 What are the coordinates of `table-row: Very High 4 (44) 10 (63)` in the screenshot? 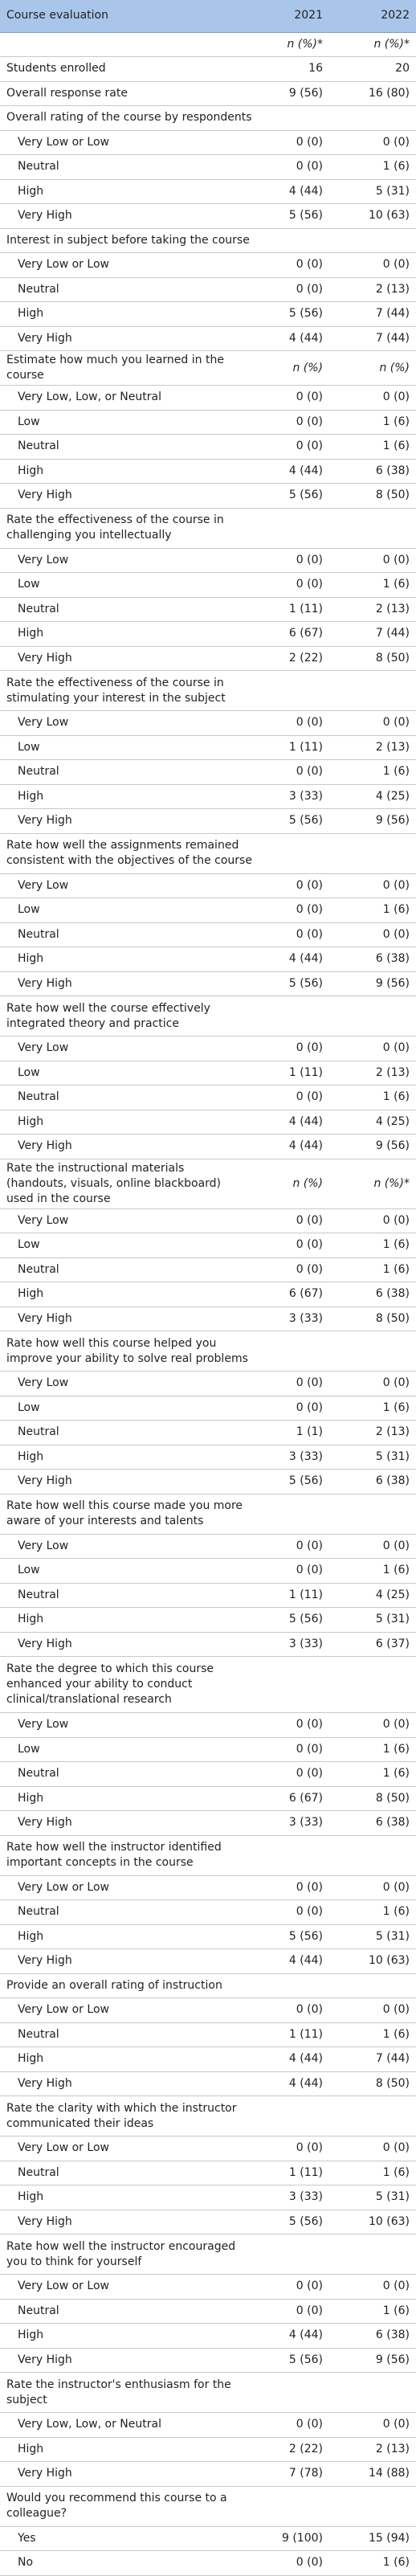 It's located at (208, 1961).